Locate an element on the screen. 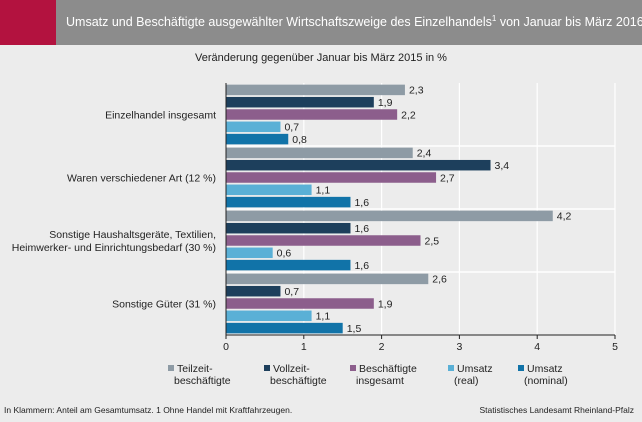  legend-label: Vollzeit- is located at coordinates (291, 369).